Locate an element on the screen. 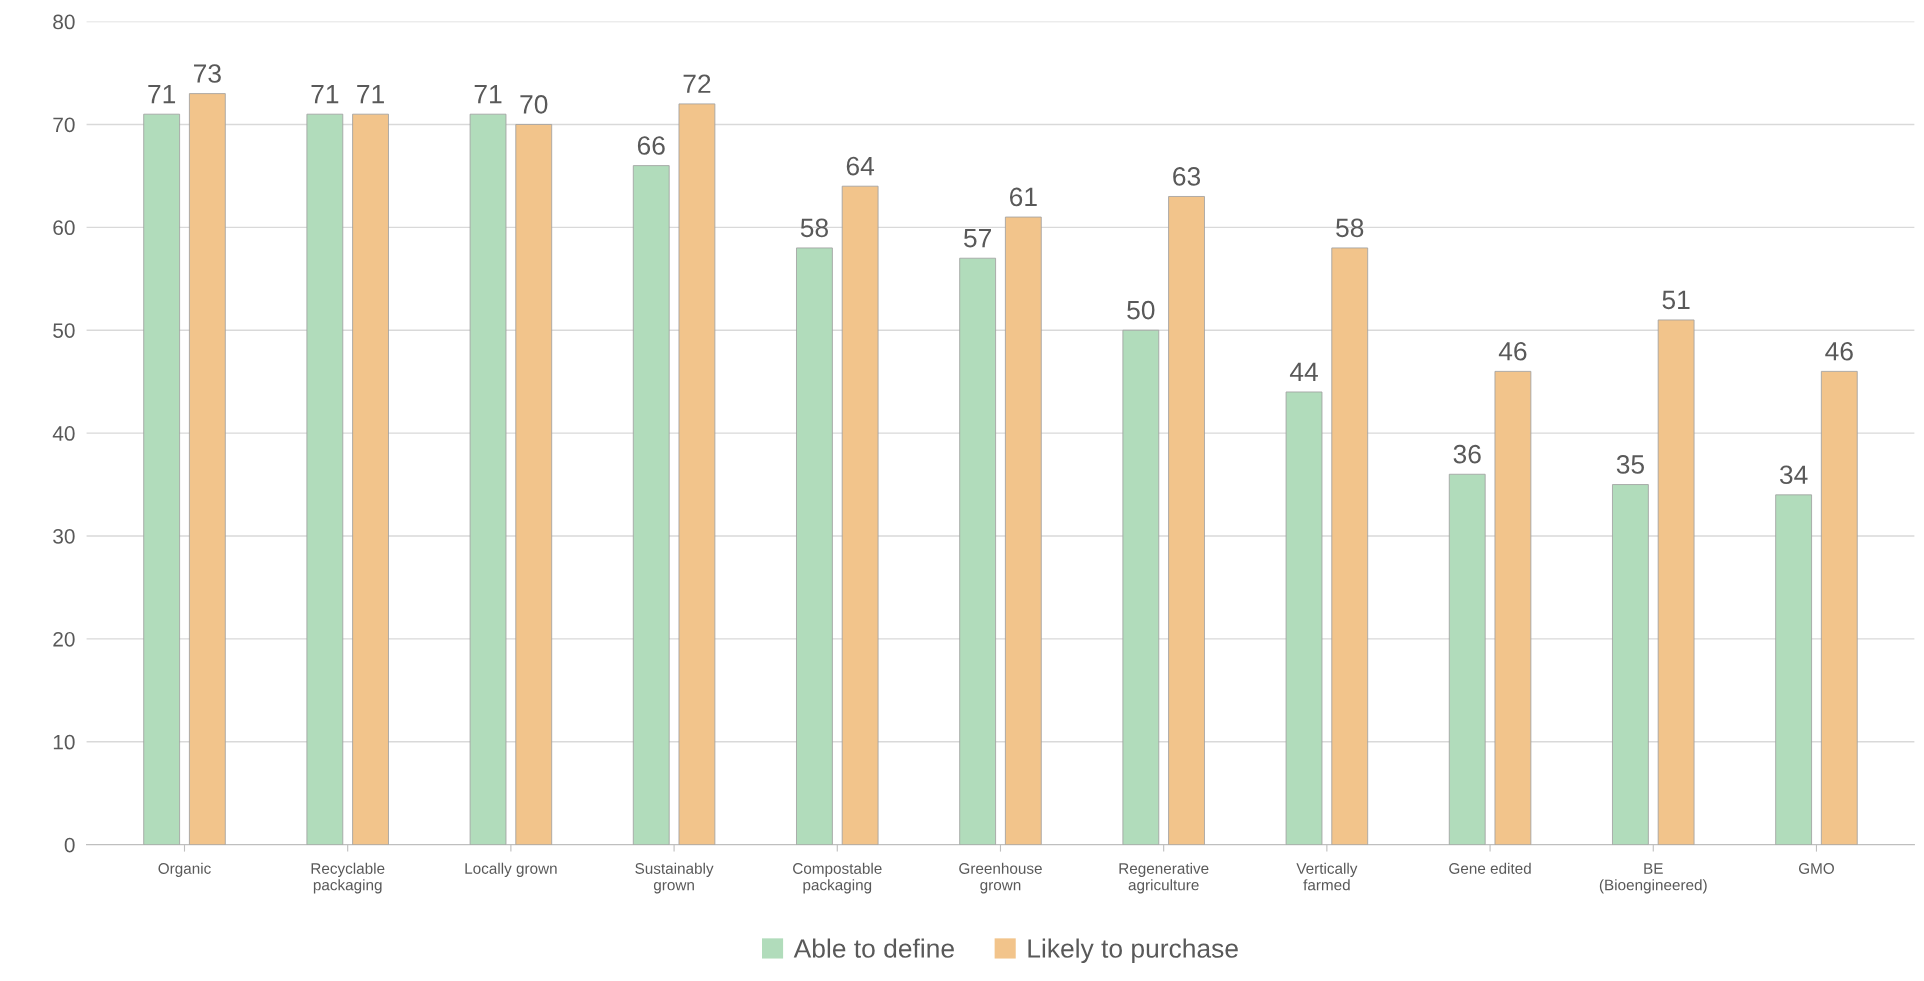 This screenshot has height=981, width=1924. x-tick-label: Sustainably grown is located at coordinates (674, 878).